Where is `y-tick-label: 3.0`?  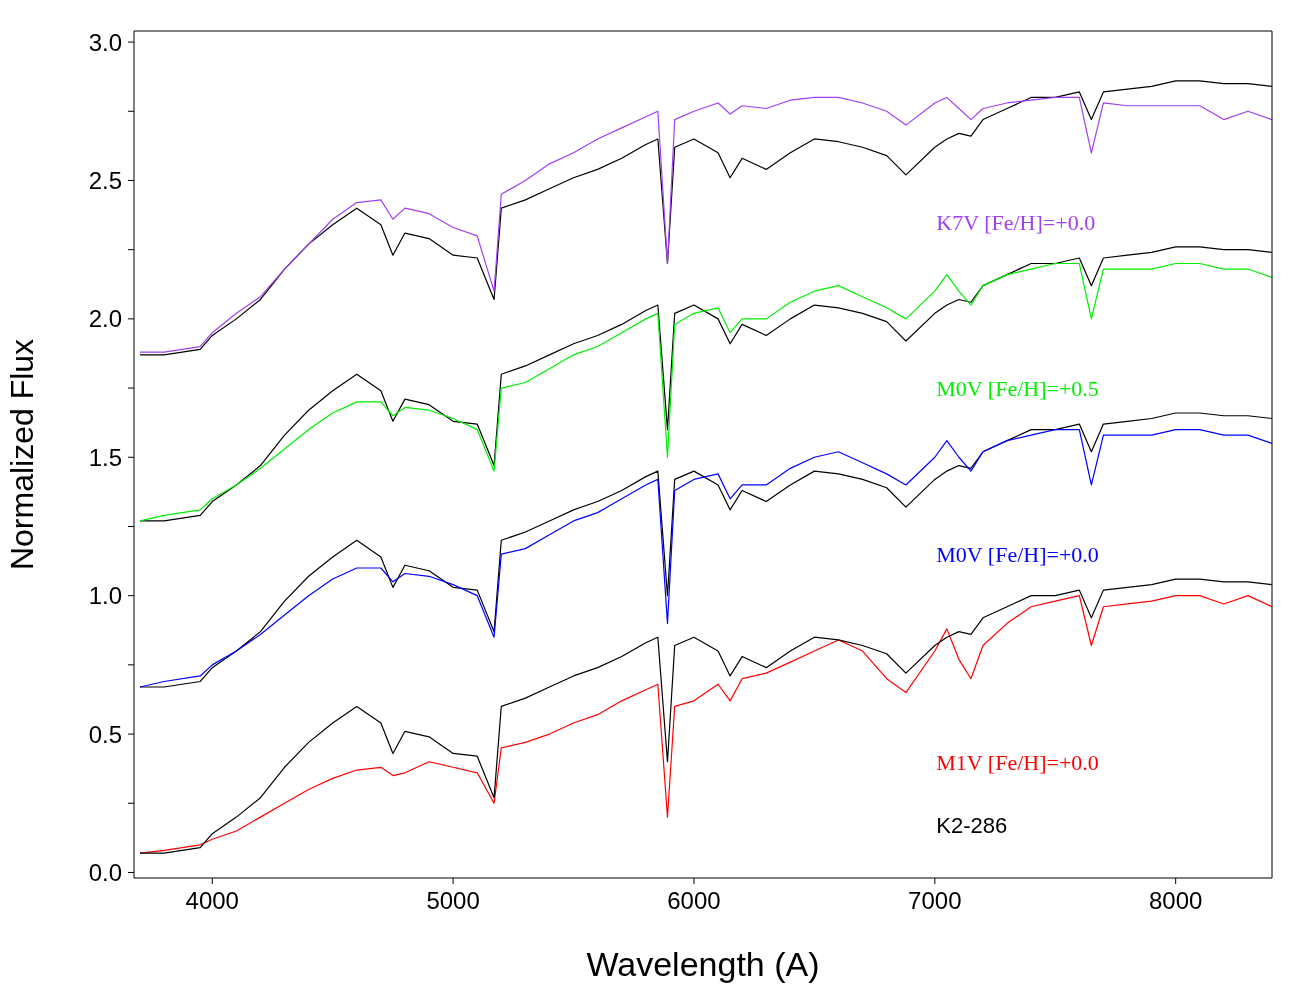 y-tick-label: 3.0 is located at coordinates (105, 42).